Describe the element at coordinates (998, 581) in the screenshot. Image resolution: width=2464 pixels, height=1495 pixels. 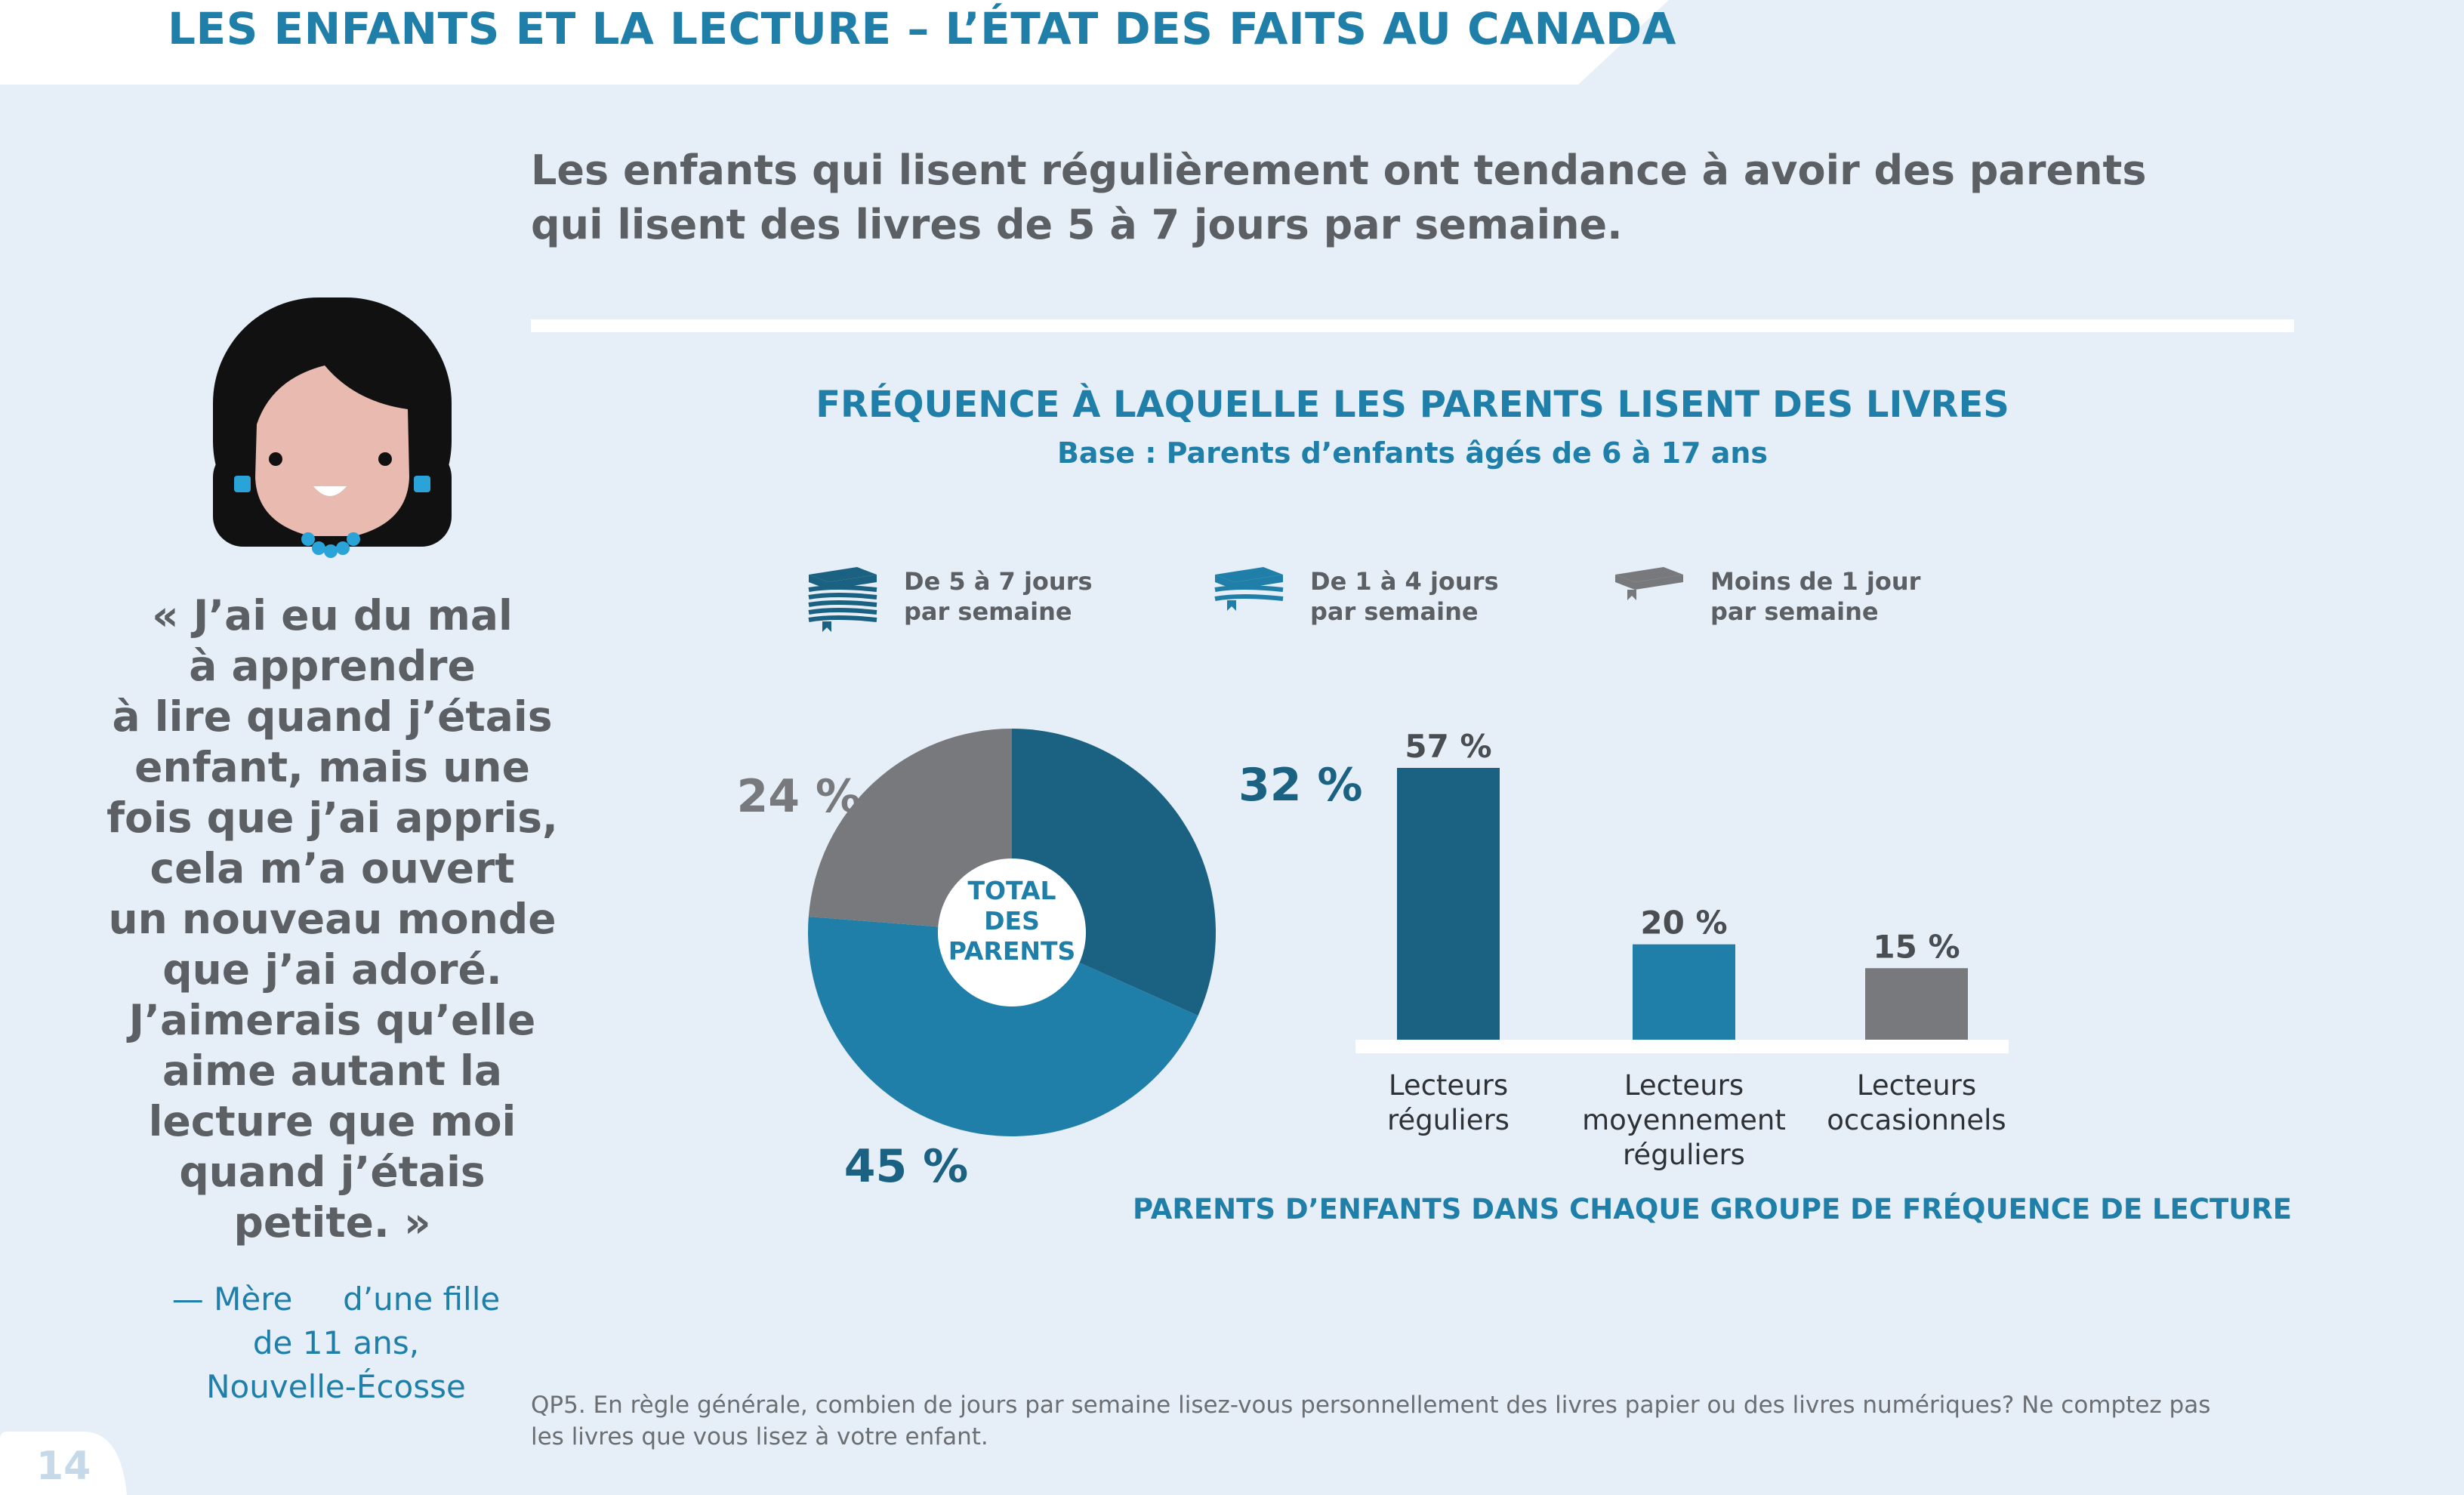
I see `legend-label: De 5 à 7 jours` at that location.